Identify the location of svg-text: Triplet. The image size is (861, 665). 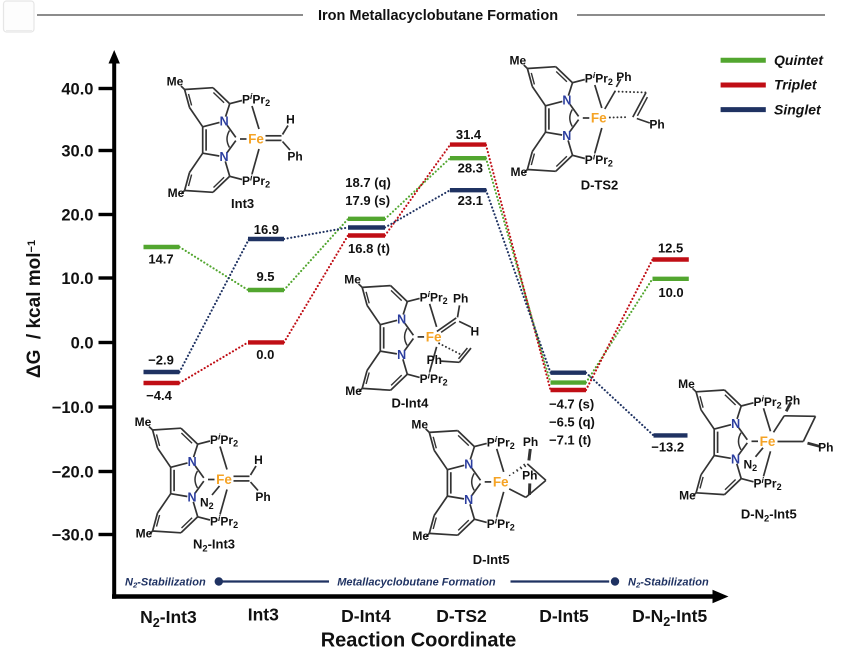
(796, 85).